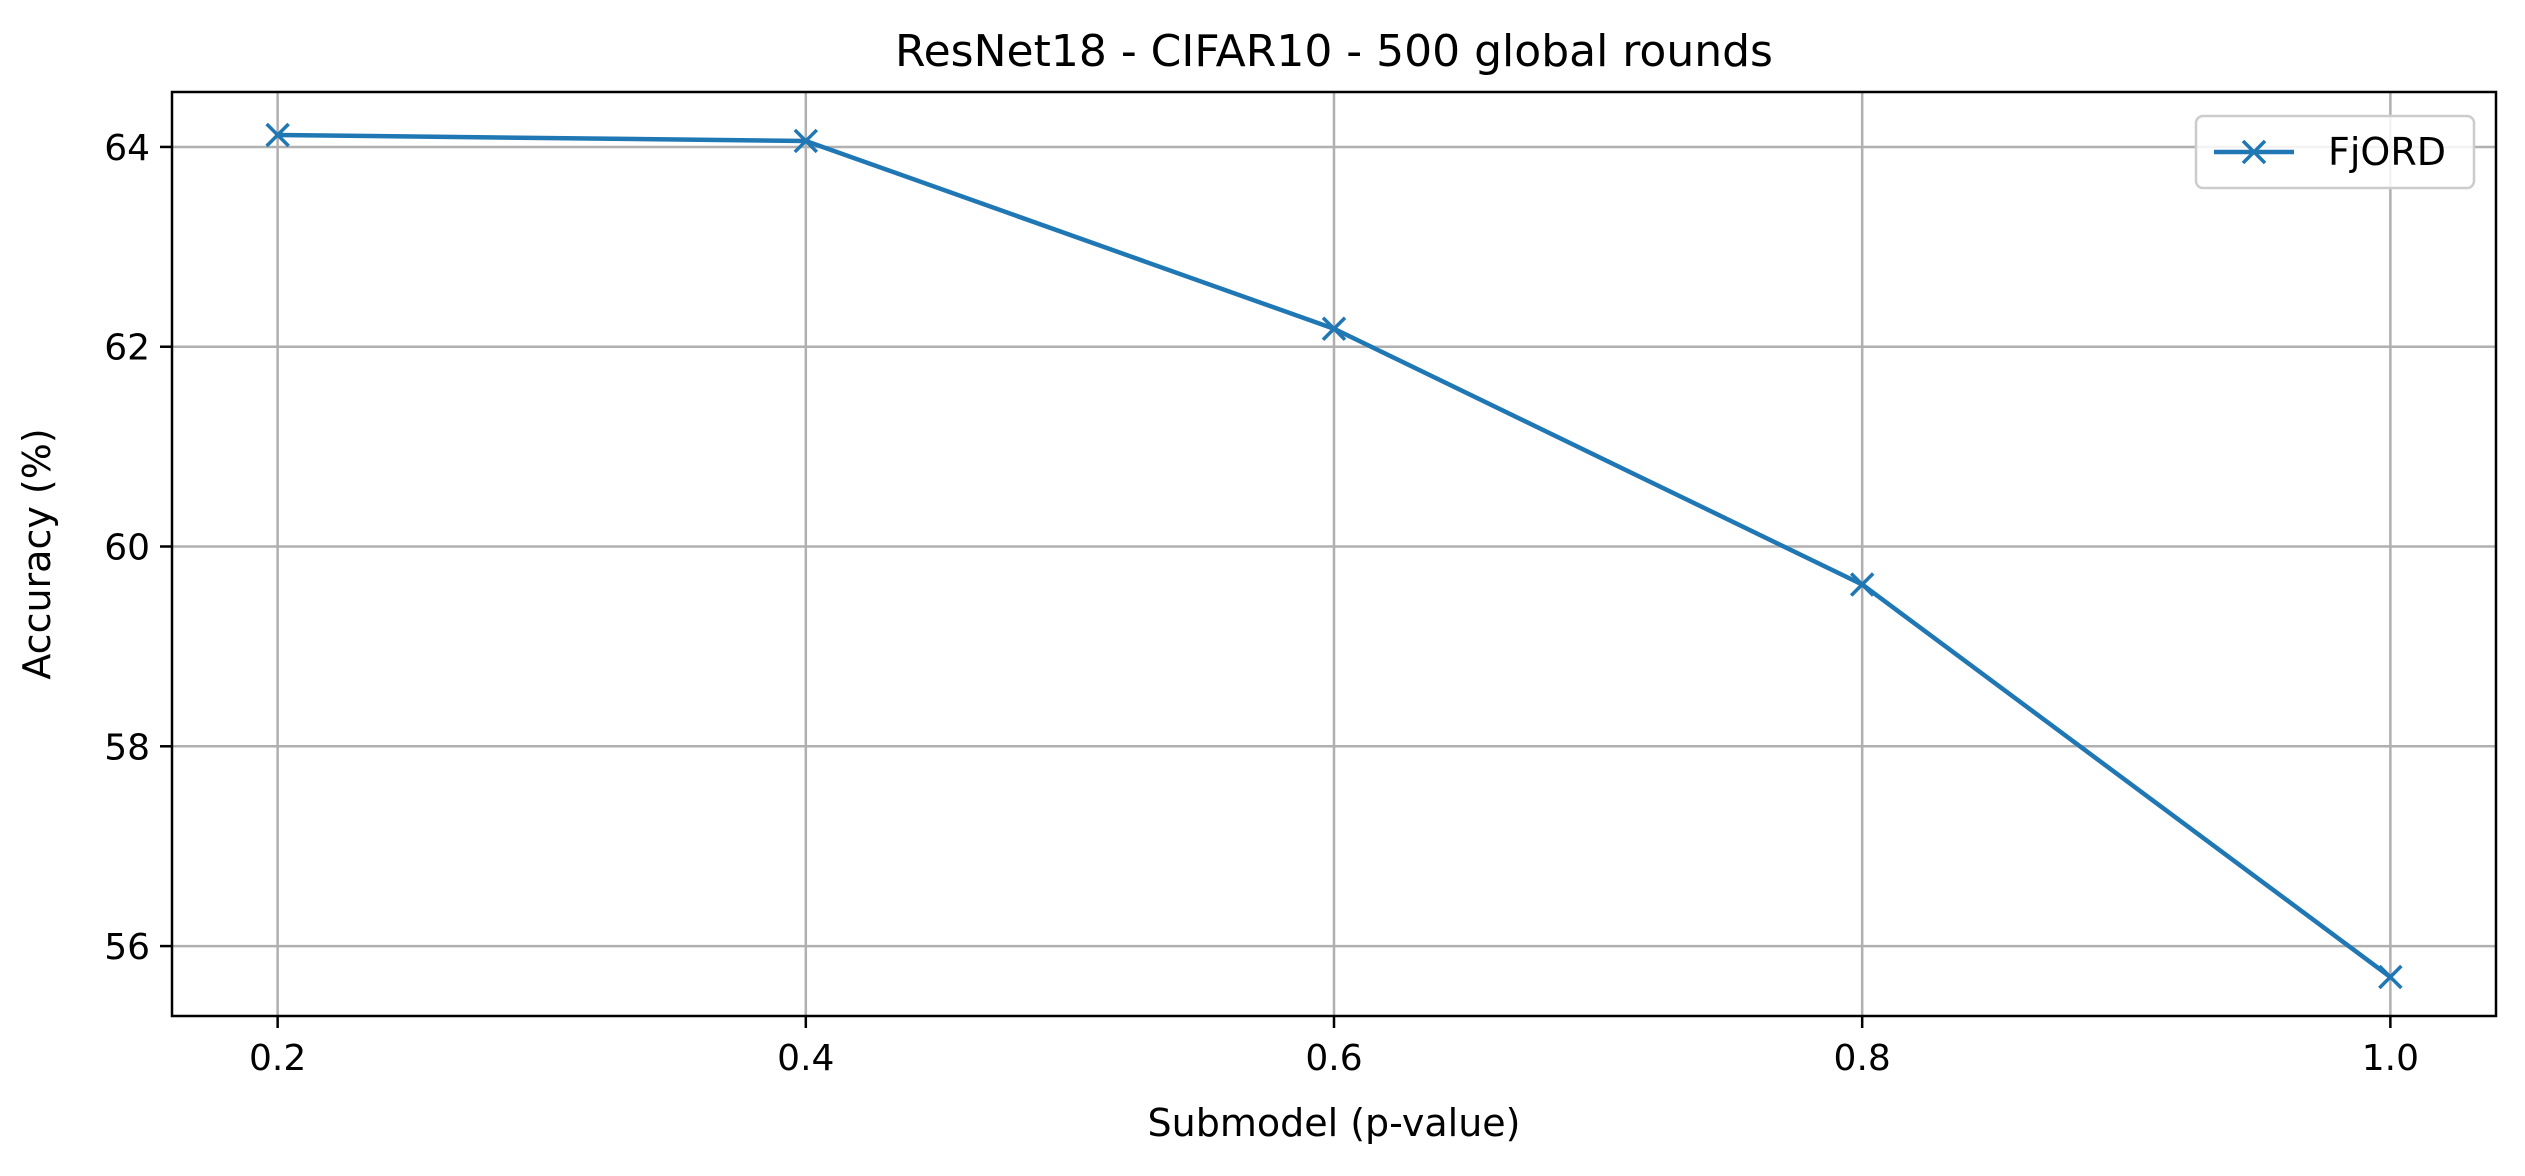  What do you see at coordinates (1334, 51) in the screenshot?
I see `chart-title: ResNet18 - CIFAR10 - 500 global rounds` at bounding box center [1334, 51].